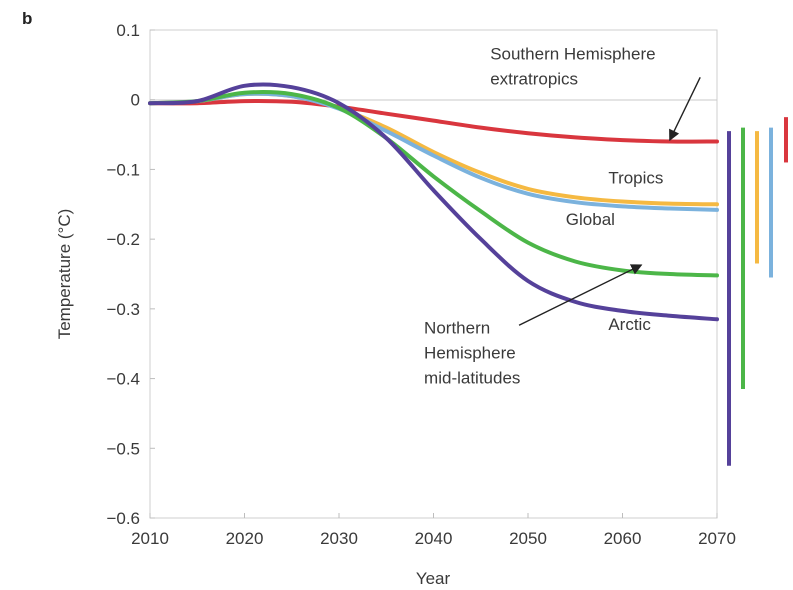 This screenshot has height=590, width=793. Describe the element at coordinates (457, 327) in the screenshot. I see `annotation-label: Northern` at that location.